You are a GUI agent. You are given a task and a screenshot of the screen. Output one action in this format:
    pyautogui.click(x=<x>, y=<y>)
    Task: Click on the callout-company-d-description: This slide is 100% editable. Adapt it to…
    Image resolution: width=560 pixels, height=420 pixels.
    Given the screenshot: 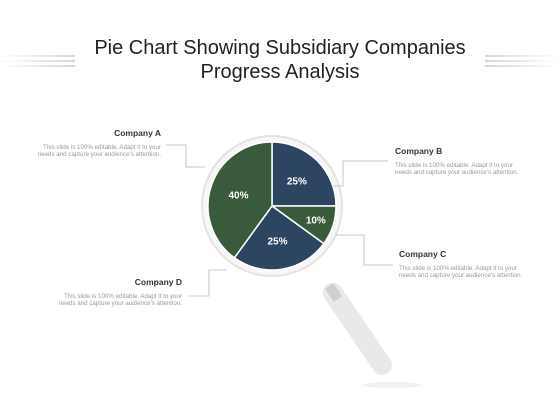 What is the action you would take?
    pyautogui.click(x=120, y=300)
    